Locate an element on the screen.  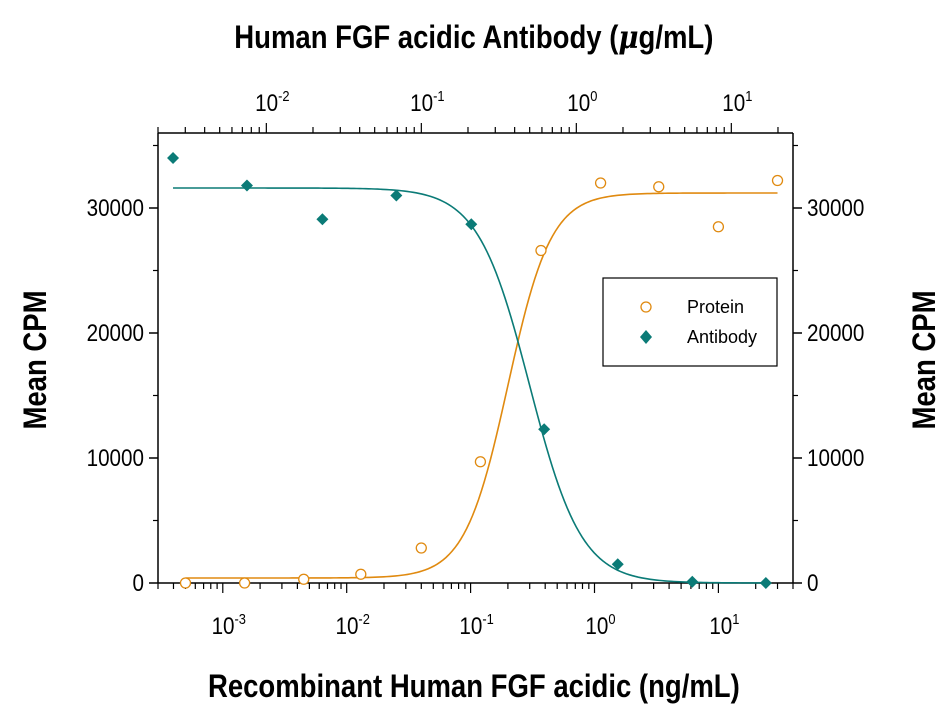
x-tick-label-top: 10⁻² is located at coordinates (272, 101).